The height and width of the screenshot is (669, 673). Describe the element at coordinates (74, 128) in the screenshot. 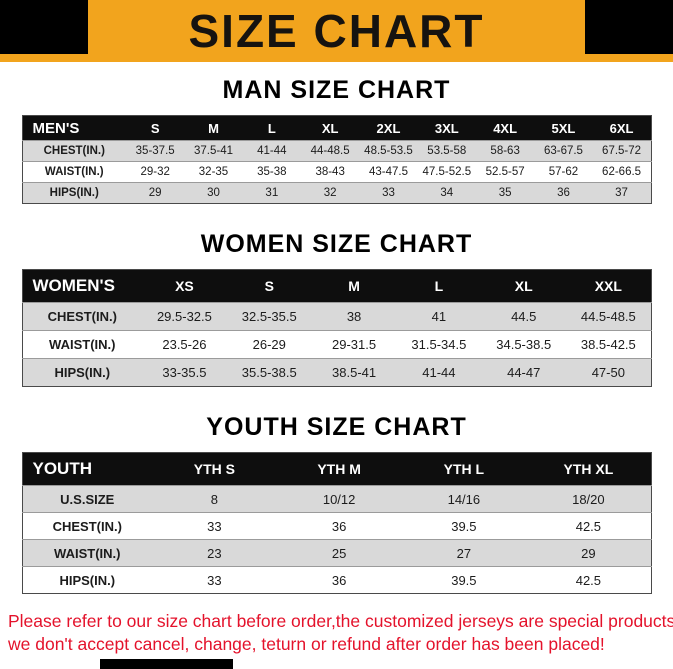

I see `table-corner-header: MEN'S` at that location.